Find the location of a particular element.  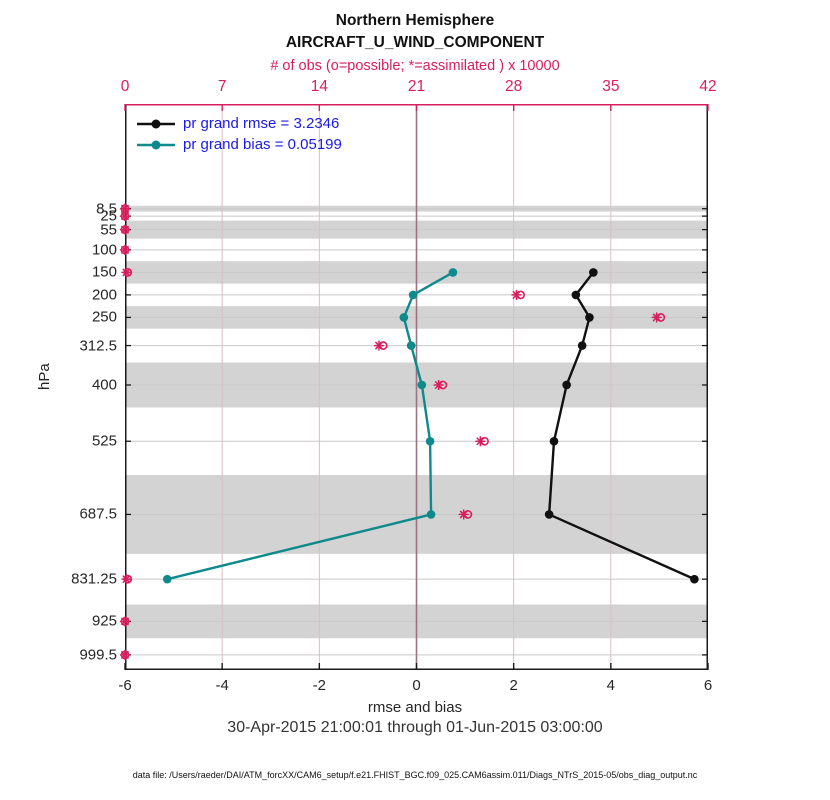

x-axis-label: rmse and bias is located at coordinates (415, 707).